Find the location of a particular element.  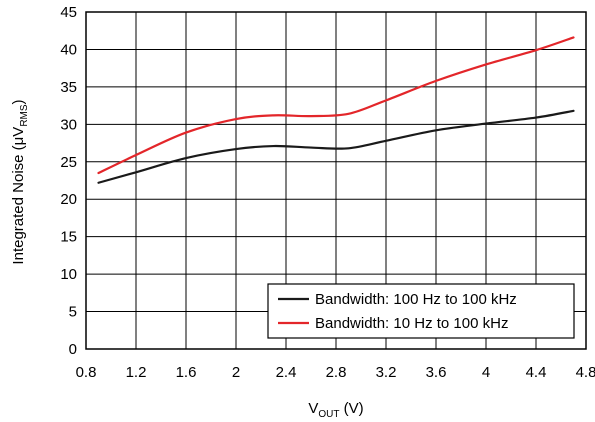

y-tick-label: 25 is located at coordinates (68, 162).